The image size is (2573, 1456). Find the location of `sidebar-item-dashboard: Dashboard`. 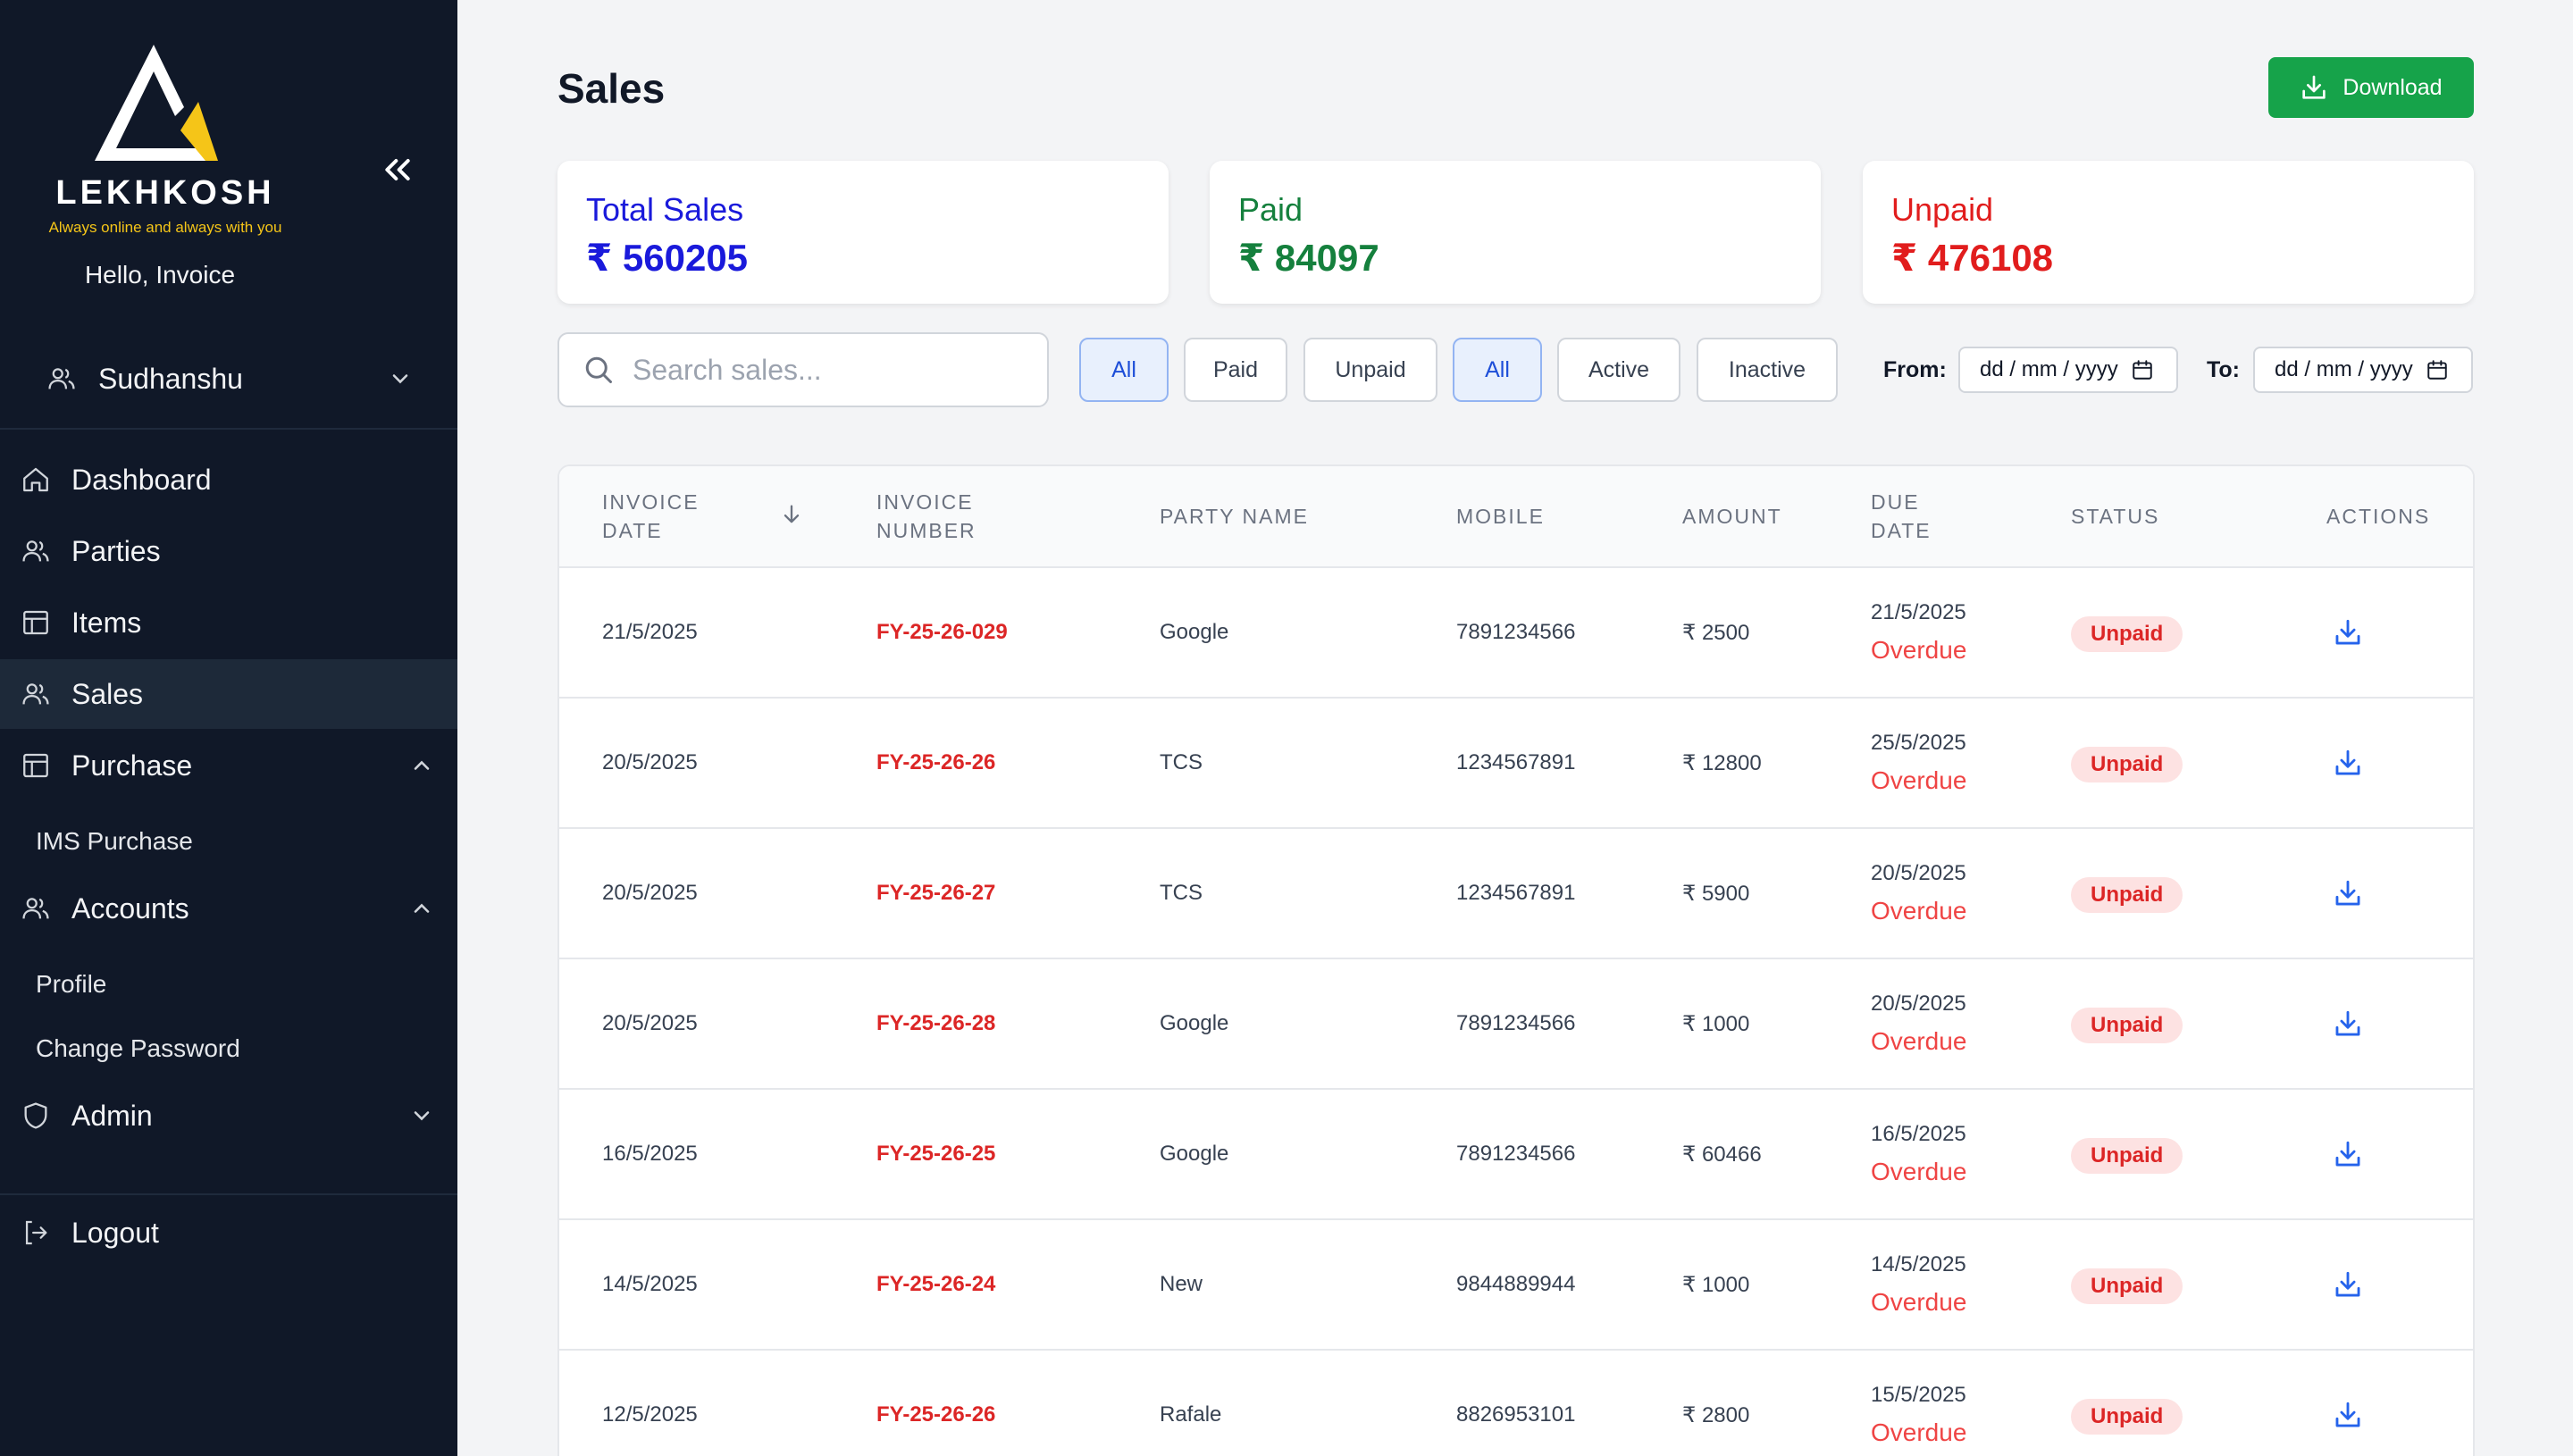

sidebar-item-dashboard: Dashboard is located at coordinates (228, 480).